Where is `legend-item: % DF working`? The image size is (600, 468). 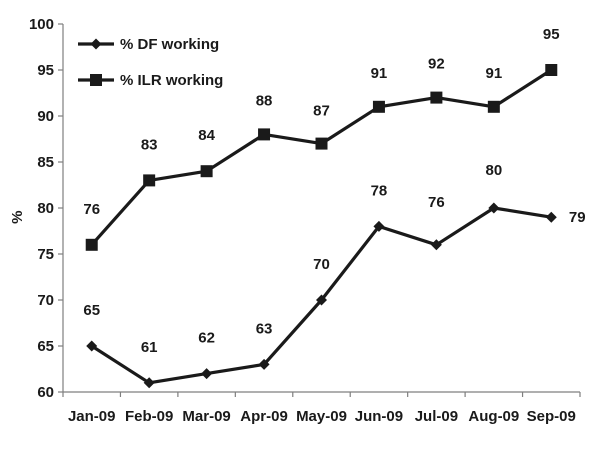
legend-item: % DF working is located at coordinates (148, 44).